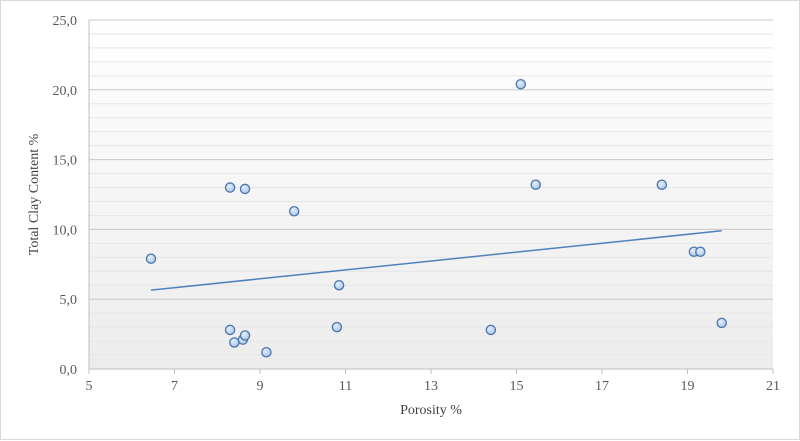 The height and width of the screenshot is (441, 800). What do you see at coordinates (517, 386) in the screenshot?
I see `x-tick-label: 15` at bounding box center [517, 386].